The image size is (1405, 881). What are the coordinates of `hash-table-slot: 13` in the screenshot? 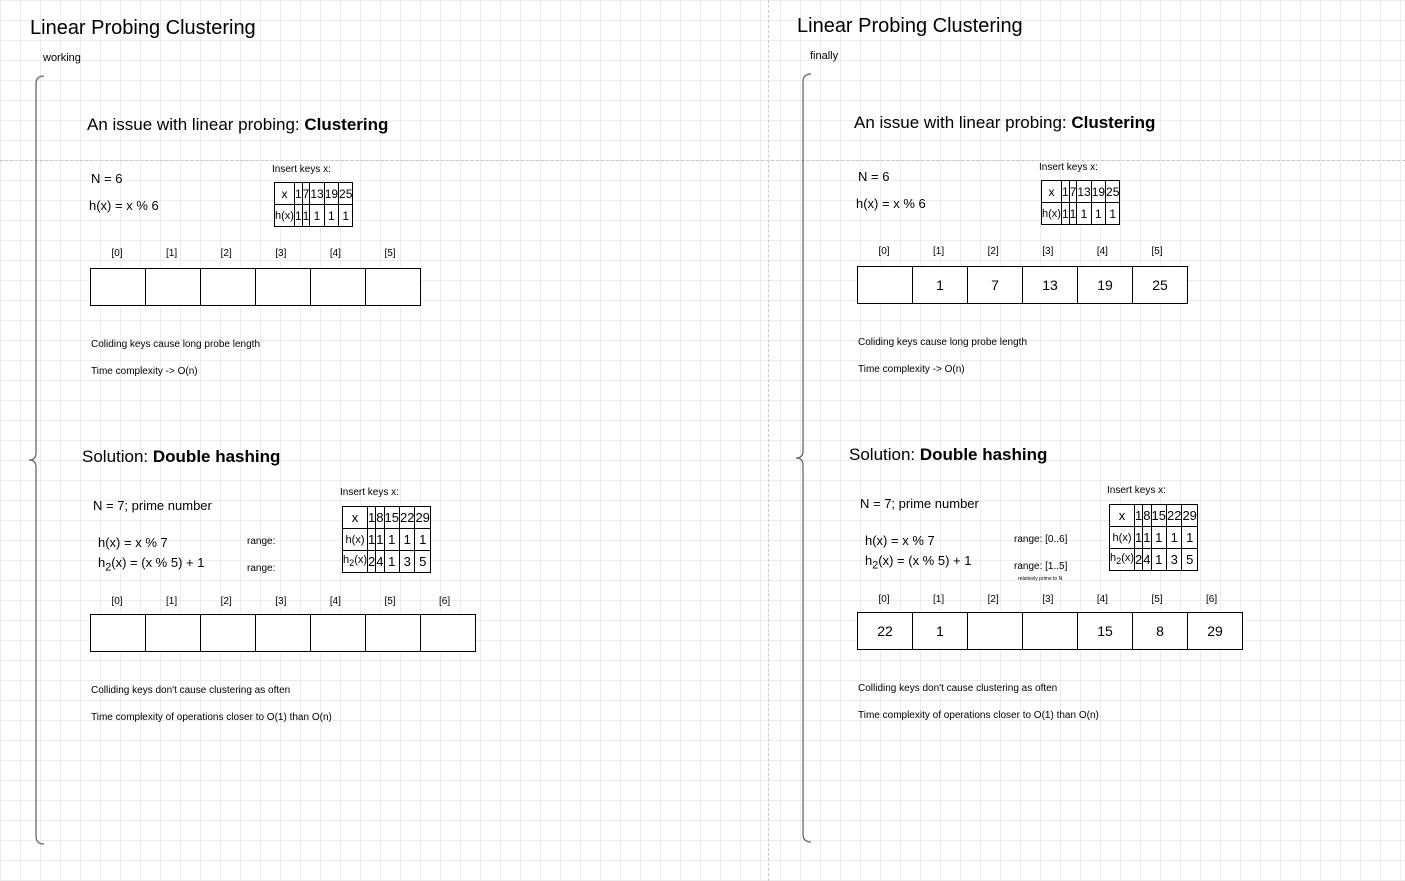 It's located at (1050, 285).